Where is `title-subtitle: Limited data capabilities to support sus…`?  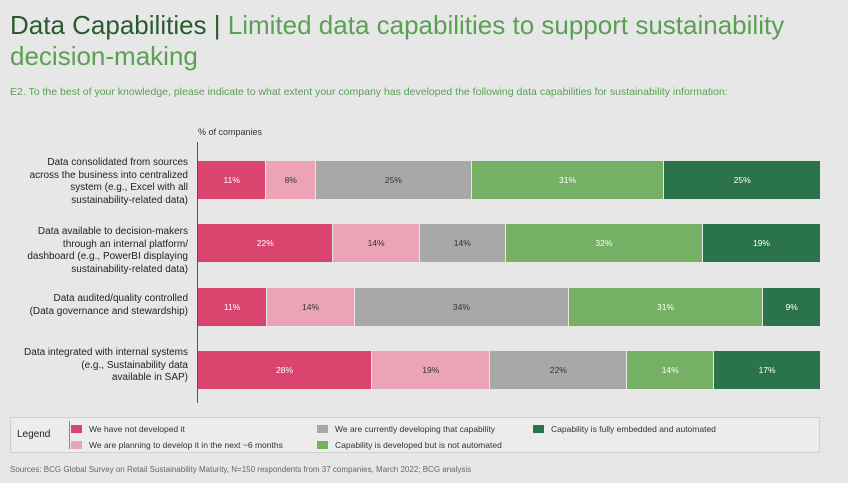 title-subtitle: Limited data capabilities to support sus… is located at coordinates (397, 40).